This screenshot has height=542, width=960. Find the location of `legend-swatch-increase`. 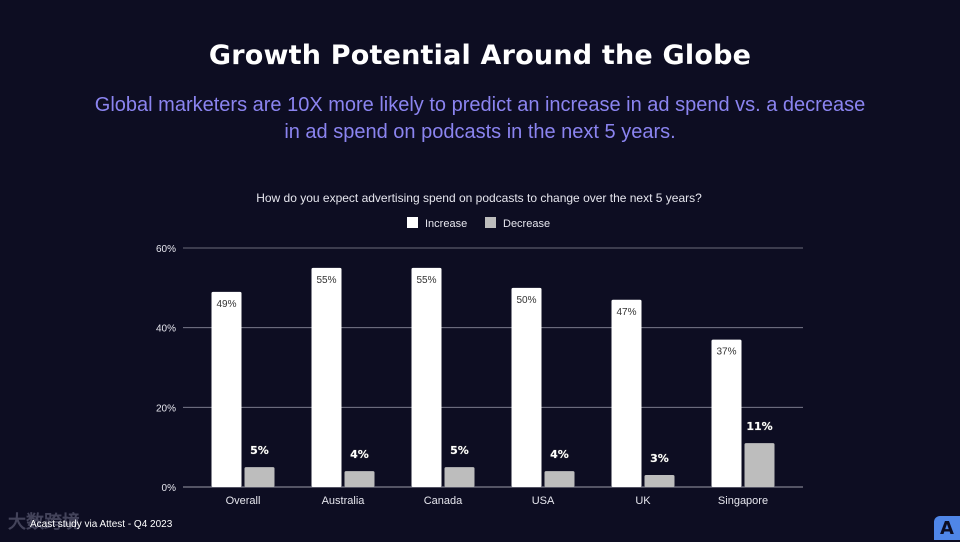

legend-swatch-increase is located at coordinates (412, 222).